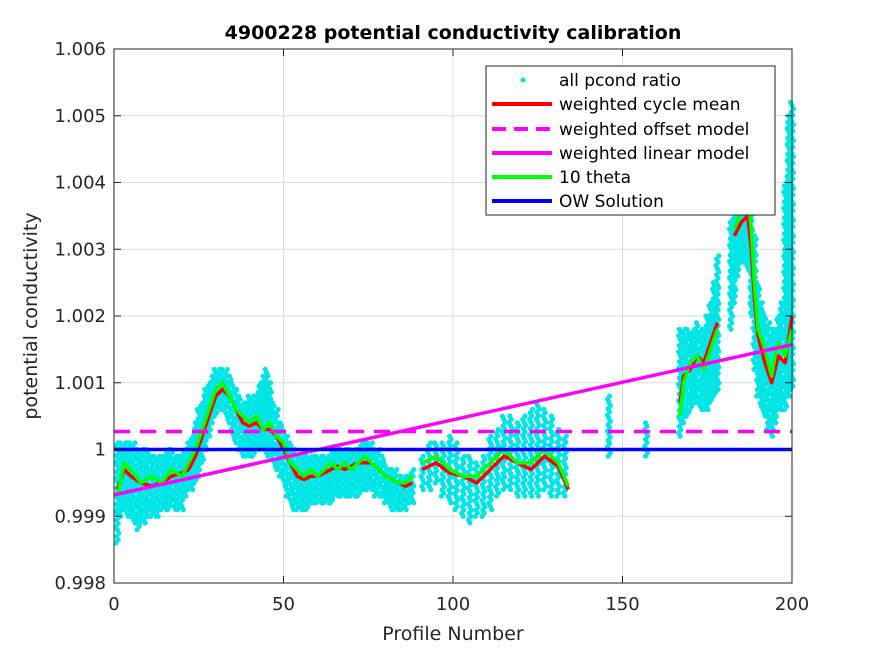 The width and height of the screenshot is (875, 656). I want to click on y-tick-label: 1.004, so click(80, 183).